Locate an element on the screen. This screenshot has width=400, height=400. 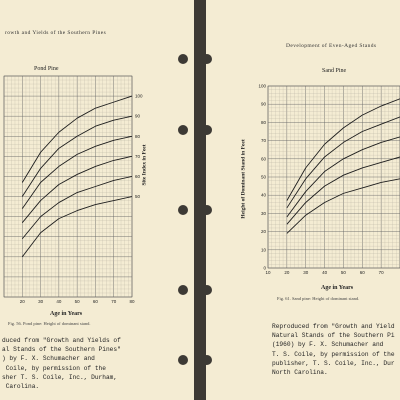
chart-title: Pond Pine is located at coordinates (46, 69).